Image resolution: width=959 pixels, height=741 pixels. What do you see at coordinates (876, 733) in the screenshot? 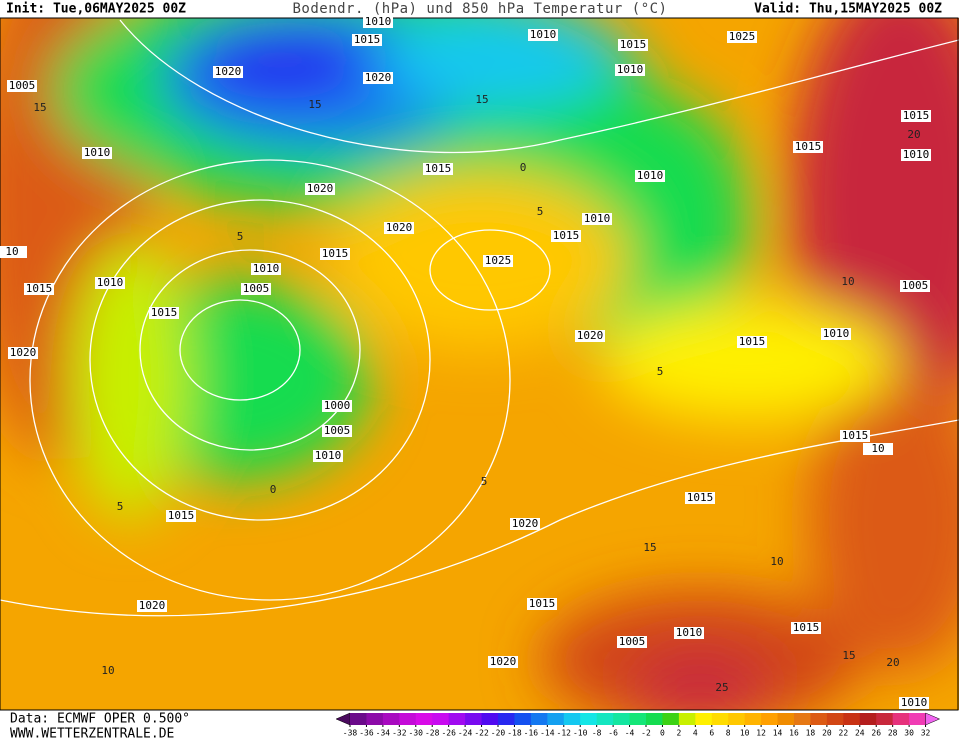
I see `colorbar-tick-label: 26` at bounding box center [876, 733].